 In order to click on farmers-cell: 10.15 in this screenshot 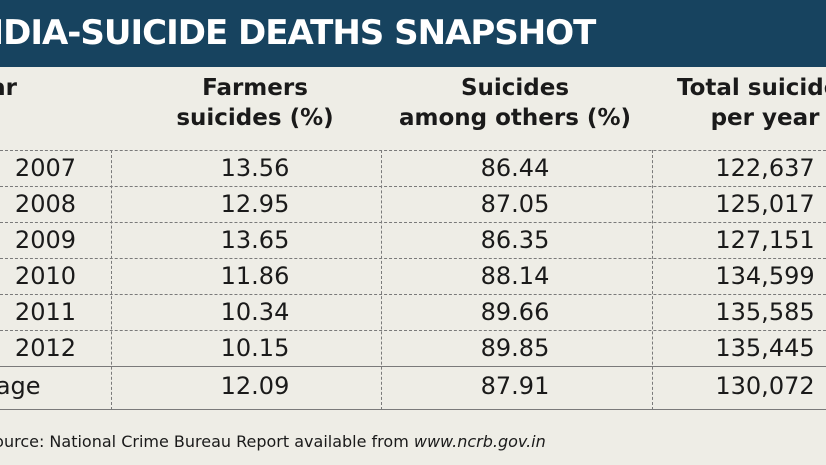, I will do `click(255, 348)`.